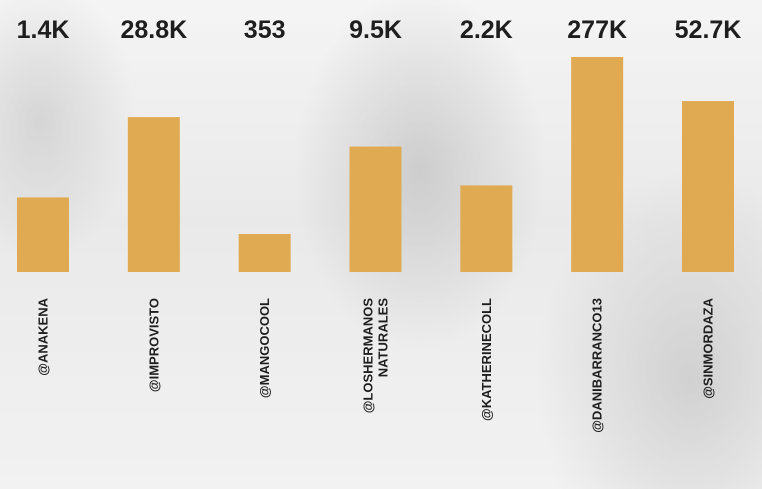 The image size is (762, 489). Describe the element at coordinates (43, 30) in the screenshot. I see `value-label-0: 1.4K` at that location.